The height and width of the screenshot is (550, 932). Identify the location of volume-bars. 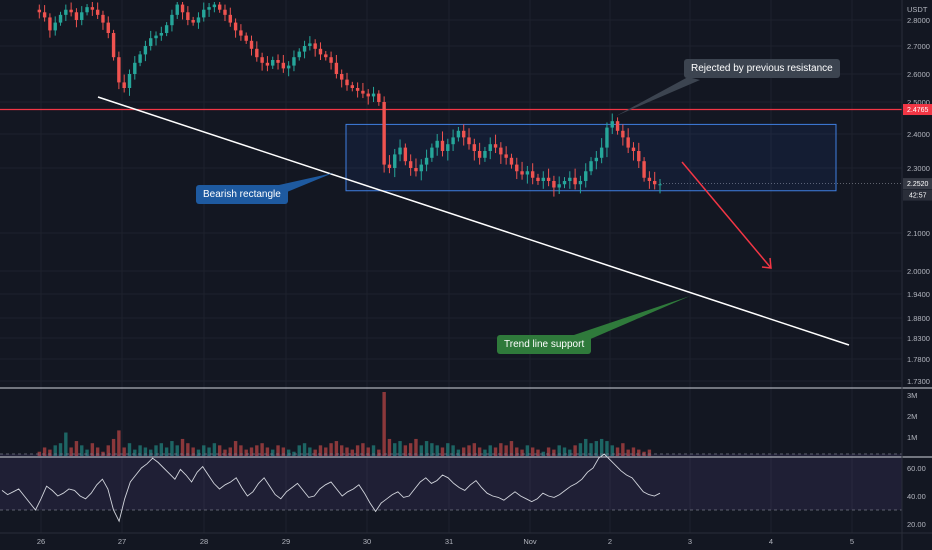
(344, 424).